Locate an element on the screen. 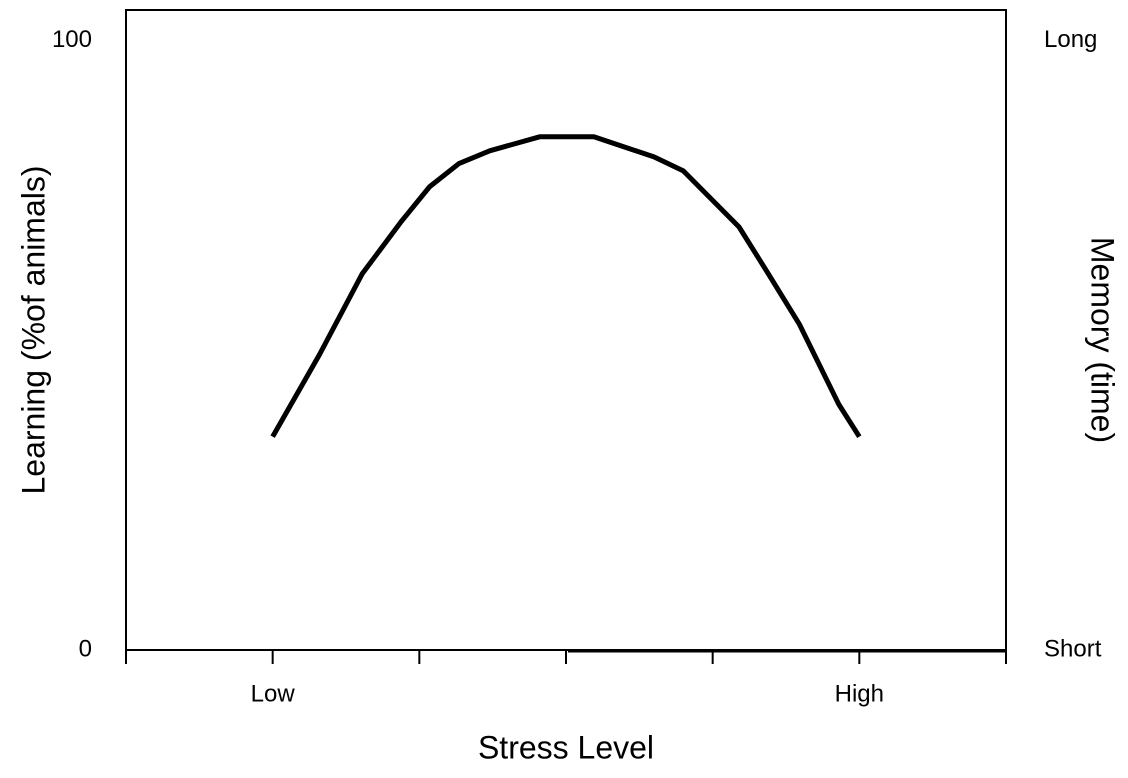 This screenshot has height=778, width=1128. y-tick-label: 100 is located at coordinates (72, 39).